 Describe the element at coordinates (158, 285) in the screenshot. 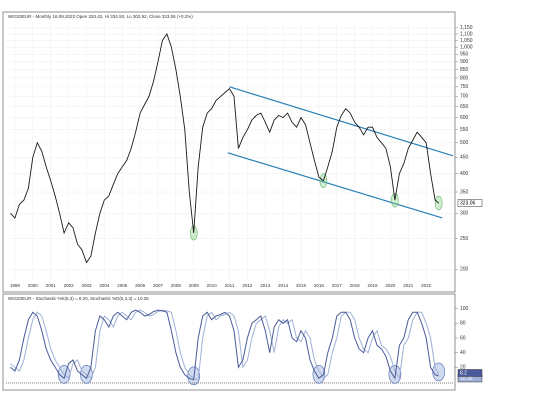

I see `x-tick-label: 2007` at that location.